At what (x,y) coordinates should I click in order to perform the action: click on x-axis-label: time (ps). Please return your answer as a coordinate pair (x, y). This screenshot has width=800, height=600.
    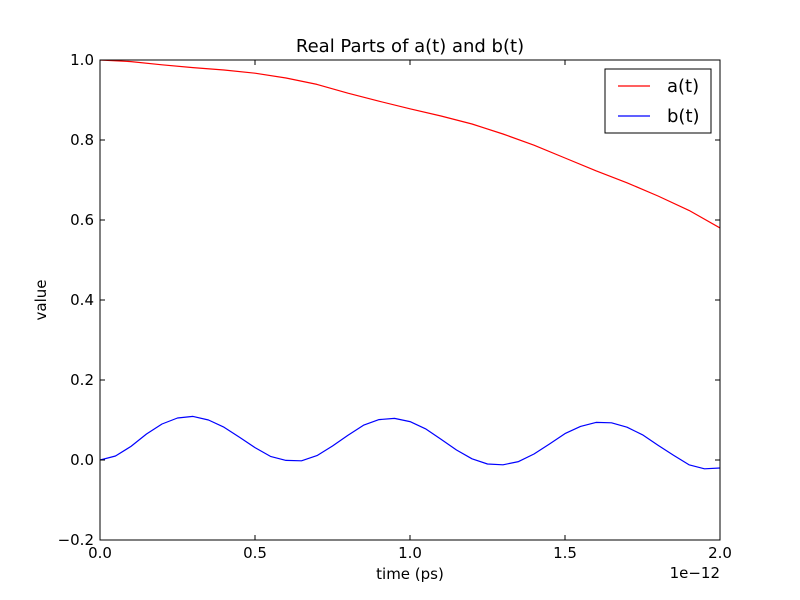
    Looking at the image, I should click on (410, 574).